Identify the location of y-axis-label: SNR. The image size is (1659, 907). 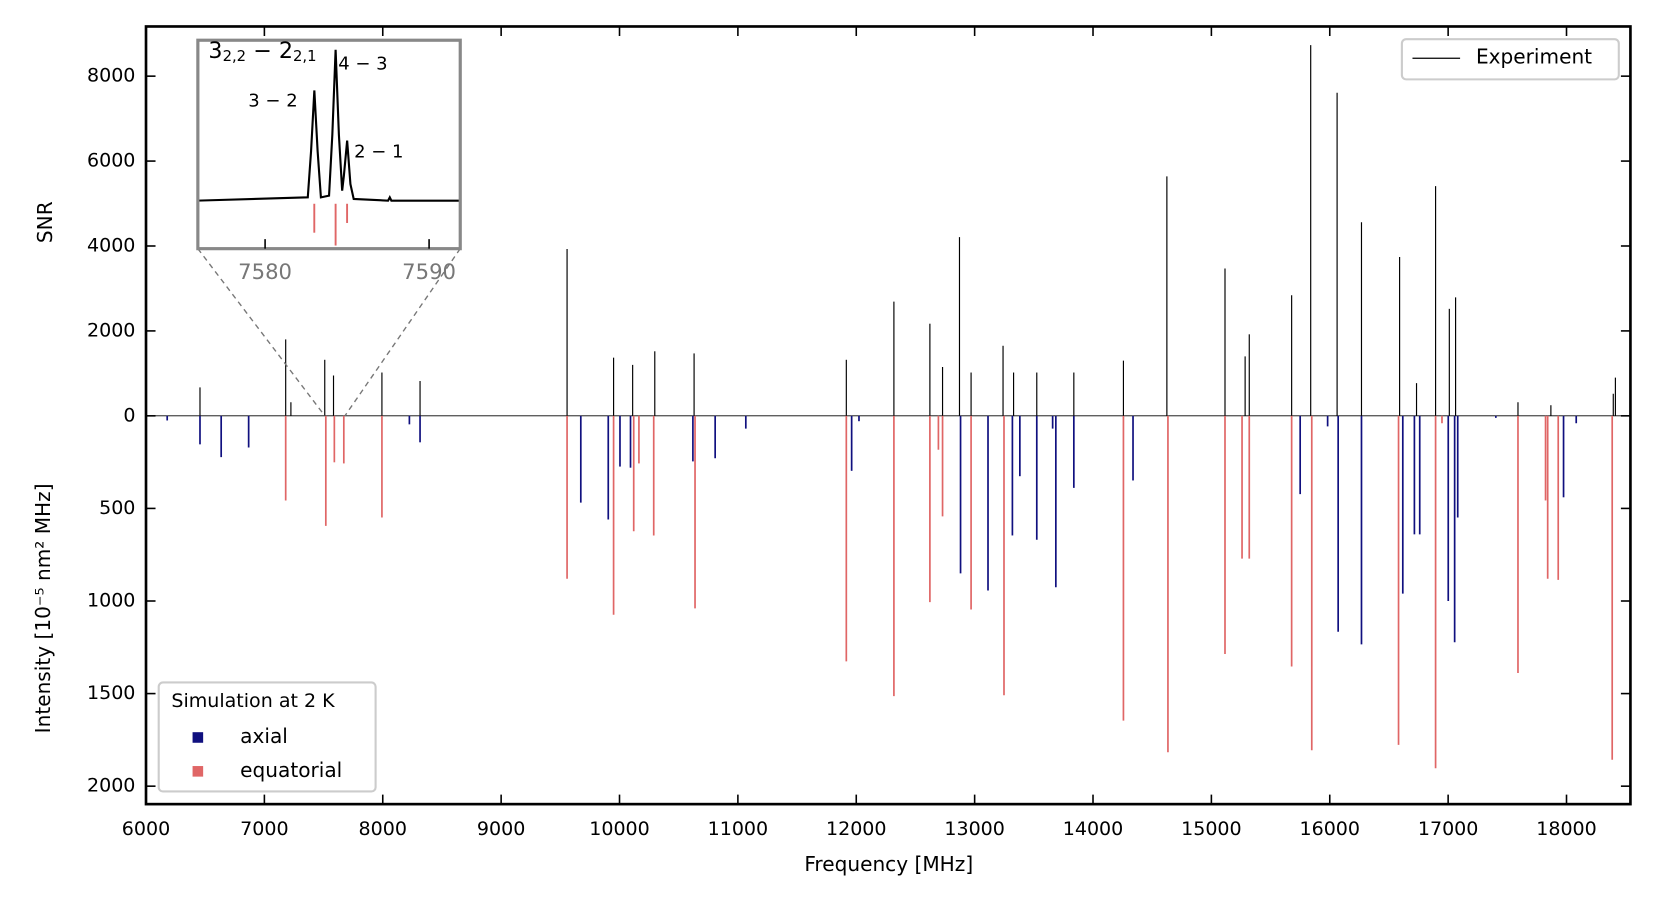
(45, 222).